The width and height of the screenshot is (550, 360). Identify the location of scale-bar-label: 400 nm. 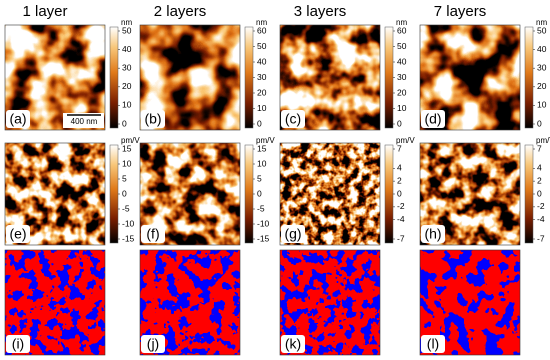
(84, 121).